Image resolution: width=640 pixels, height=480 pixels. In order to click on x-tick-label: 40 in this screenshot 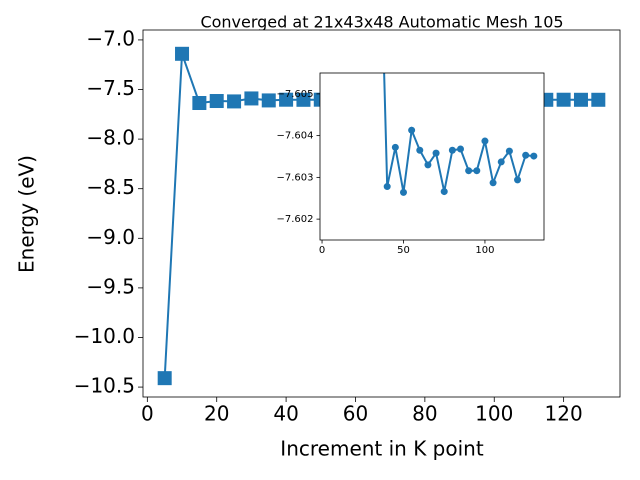, I will do `click(285, 414)`.